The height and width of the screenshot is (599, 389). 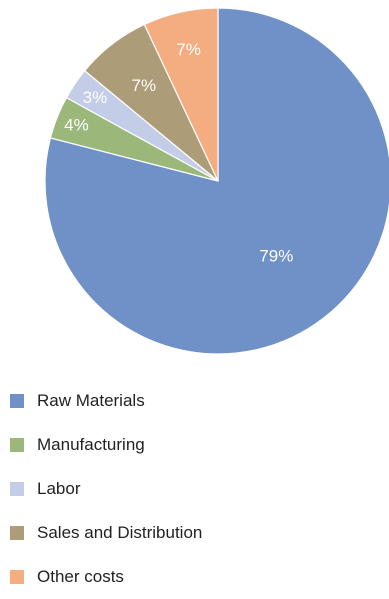 I want to click on legend-label: Sales and Distribution, so click(x=120, y=532).